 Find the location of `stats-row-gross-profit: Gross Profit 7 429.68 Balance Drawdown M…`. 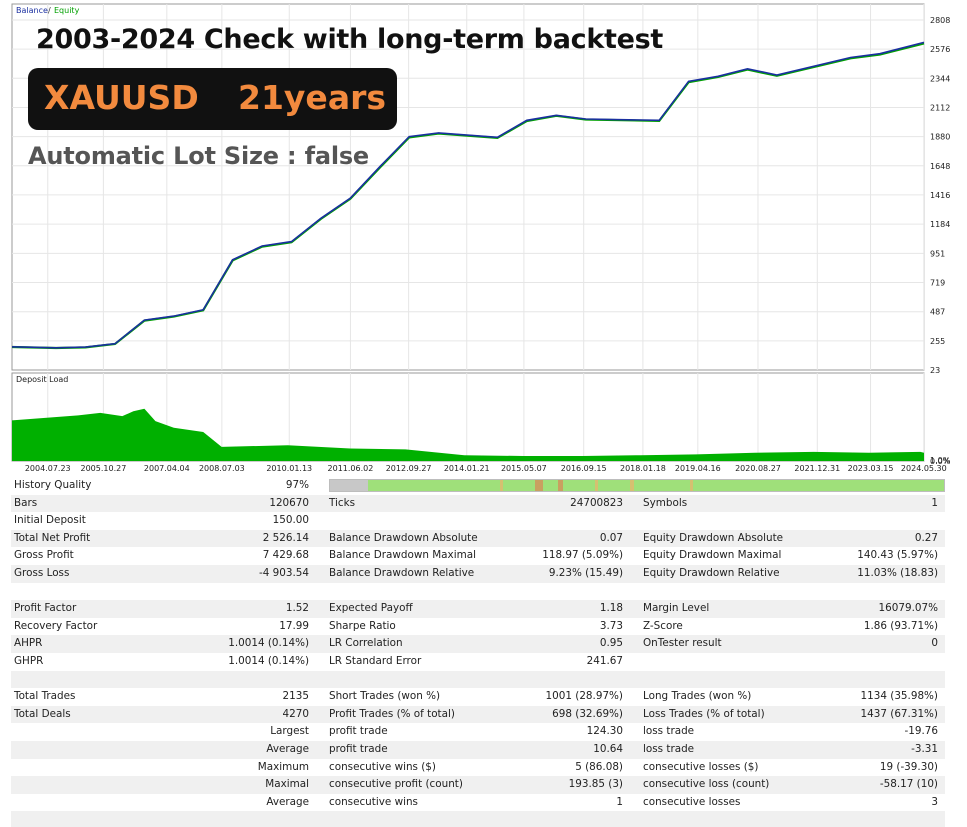

stats-row-gross-profit: Gross Profit 7 429.68 Balance Drawdown M… is located at coordinates (478, 556).